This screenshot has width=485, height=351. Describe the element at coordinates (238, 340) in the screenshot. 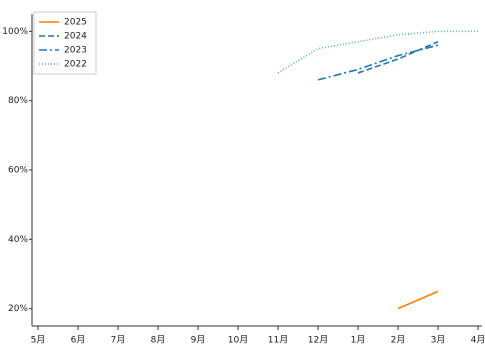

I see `x-tick-label: 10月` at that location.